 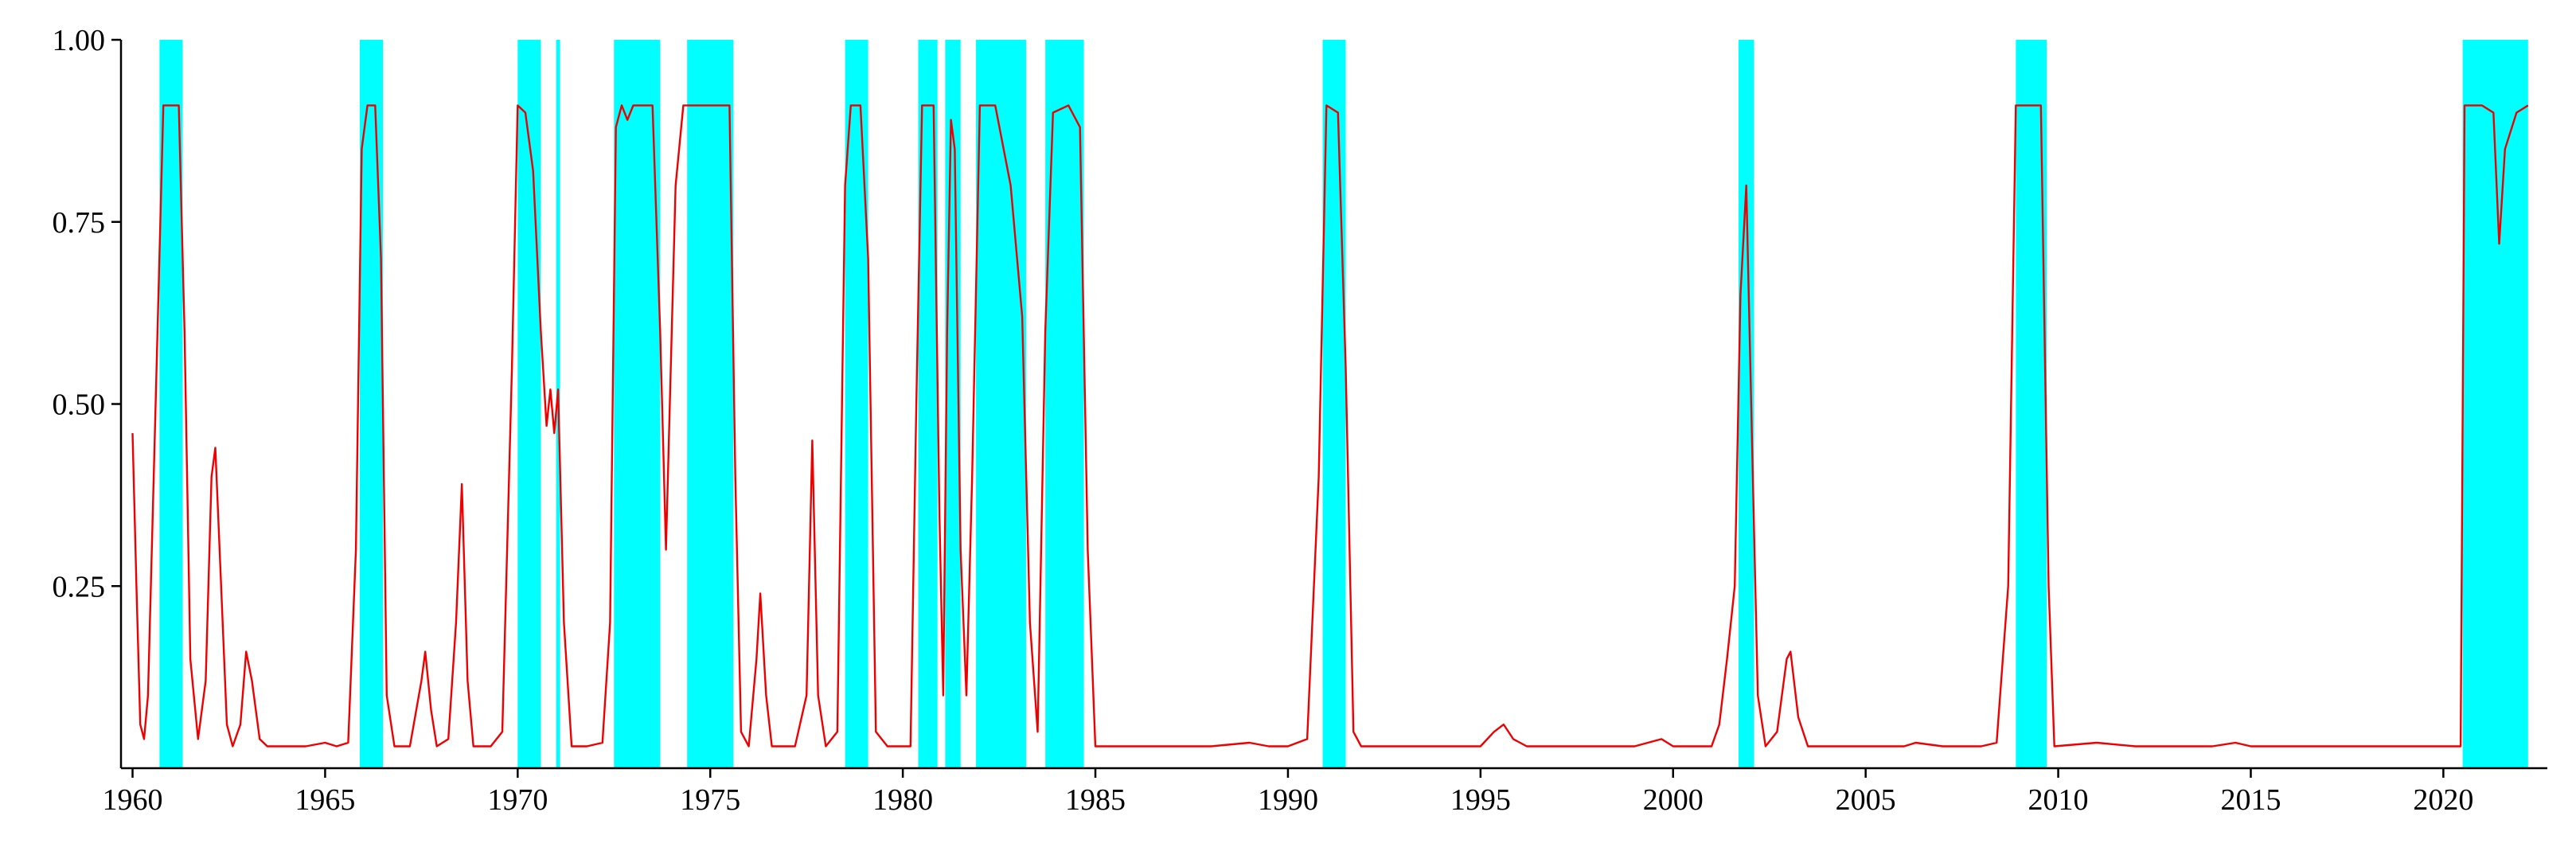 I want to click on x-tick-label: 1980, so click(x=902, y=800).